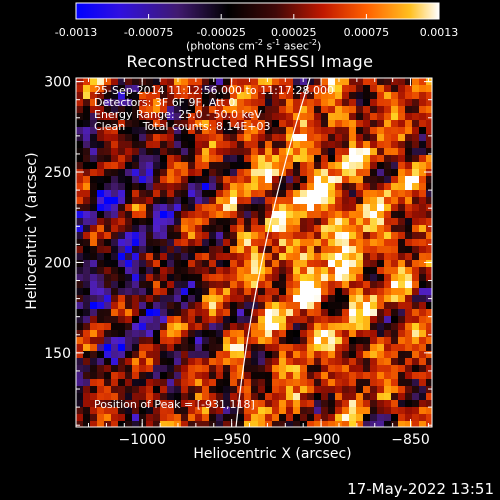 Image resolution: width=500 pixels, height=500 pixels. I want to click on y-tick-label: 150, so click(57, 354).